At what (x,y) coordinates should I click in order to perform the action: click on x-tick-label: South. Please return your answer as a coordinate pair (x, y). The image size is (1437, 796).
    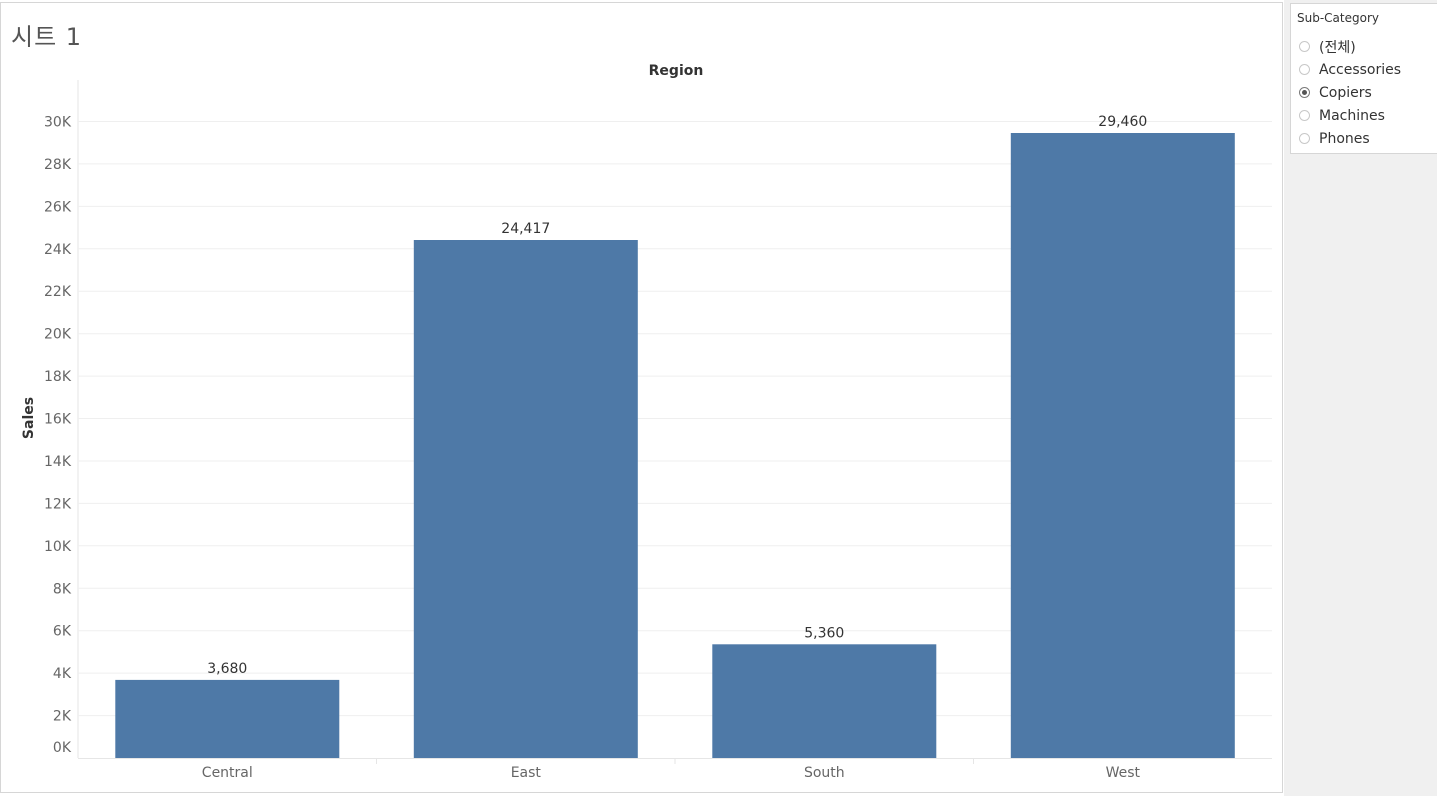
    Looking at the image, I should click on (824, 773).